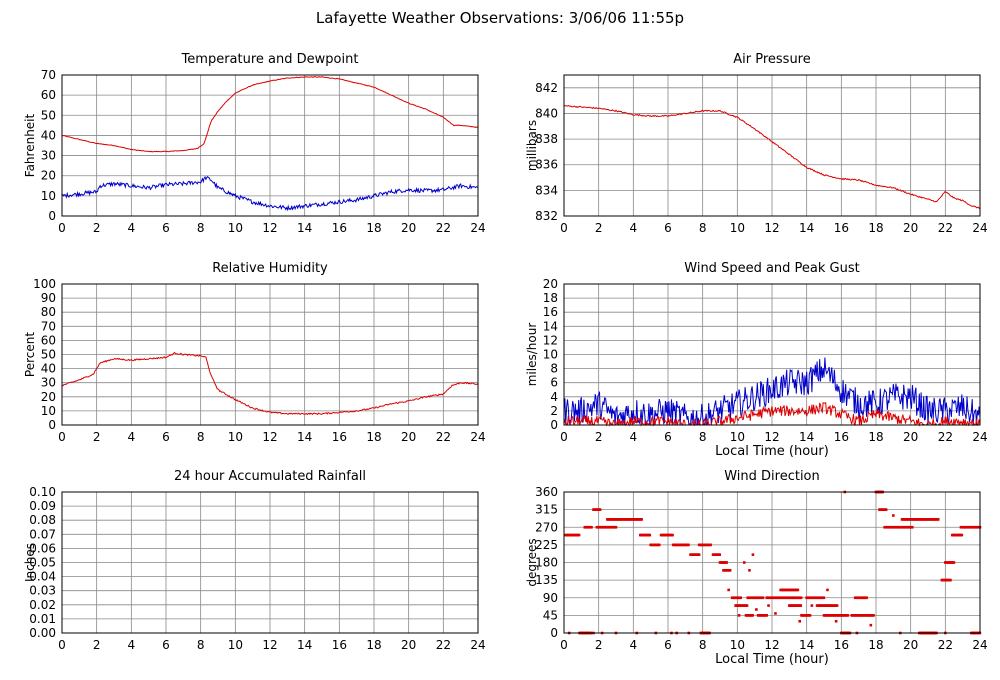  Describe the element at coordinates (554, 397) in the screenshot. I see `y-tick-label: 4` at that location.